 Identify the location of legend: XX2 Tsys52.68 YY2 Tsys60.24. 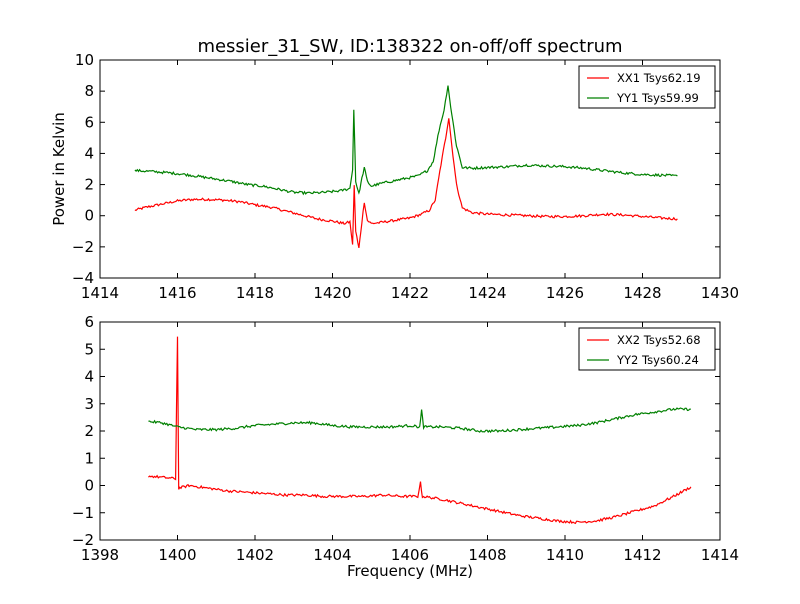
(647, 349).